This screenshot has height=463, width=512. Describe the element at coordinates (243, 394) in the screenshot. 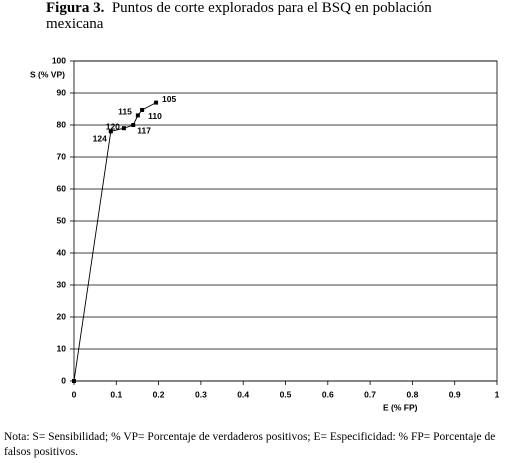

I see `x-tick-label: 0.4` at that location.